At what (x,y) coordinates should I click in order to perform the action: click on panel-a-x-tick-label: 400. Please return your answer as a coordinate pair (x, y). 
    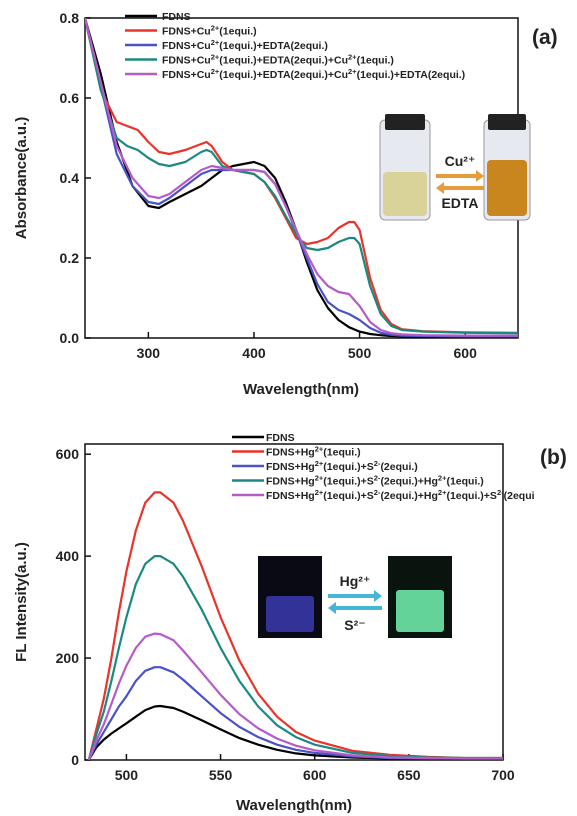
    Looking at the image, I should click on (254, 353).